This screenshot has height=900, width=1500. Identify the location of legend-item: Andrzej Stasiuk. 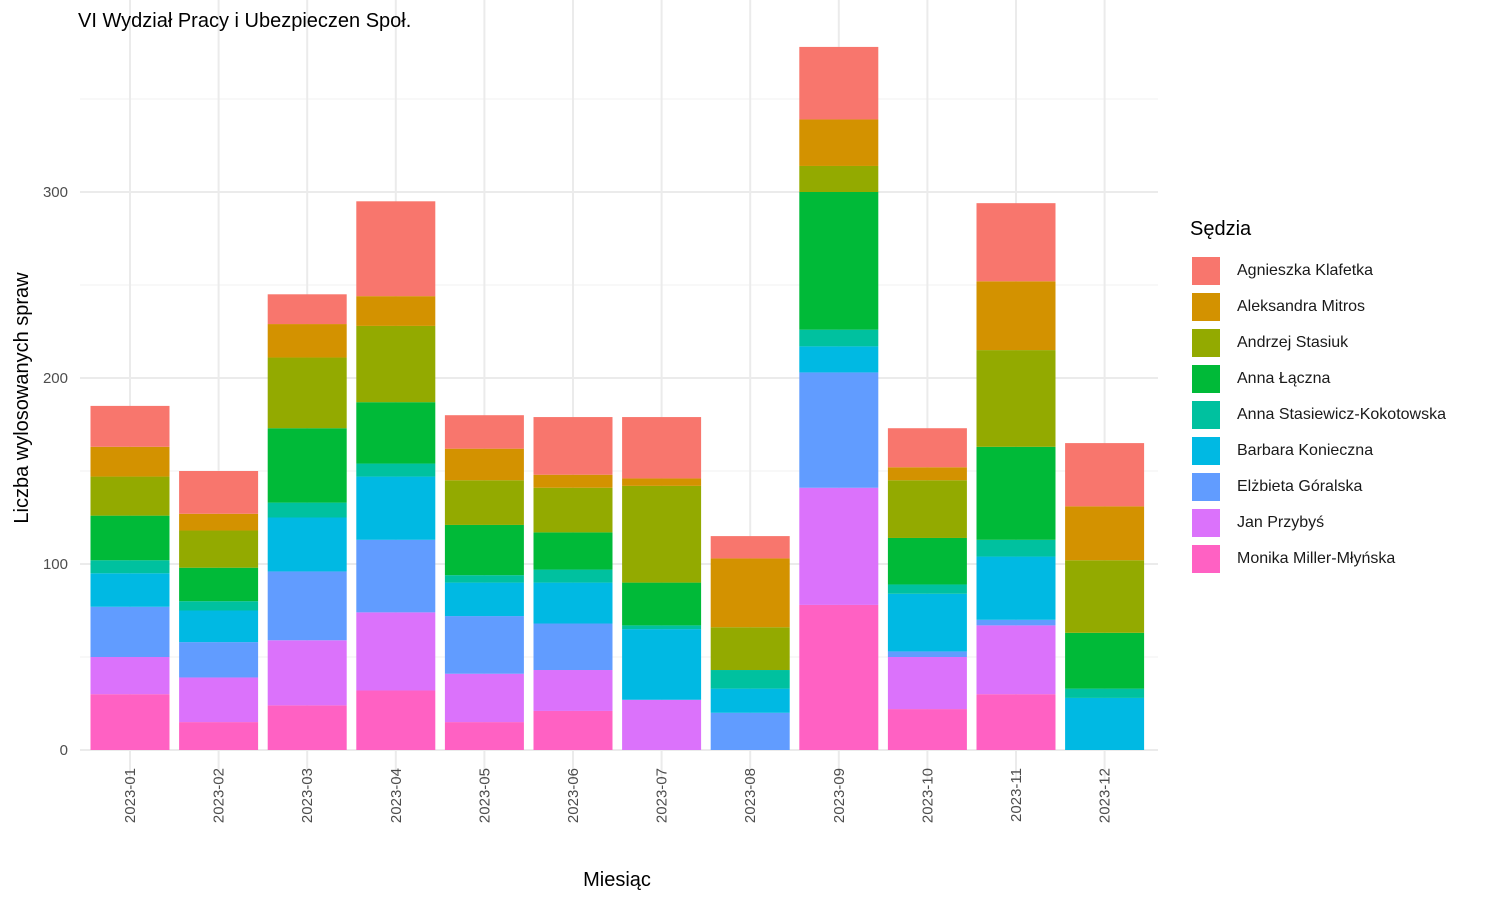
(1318, 343).